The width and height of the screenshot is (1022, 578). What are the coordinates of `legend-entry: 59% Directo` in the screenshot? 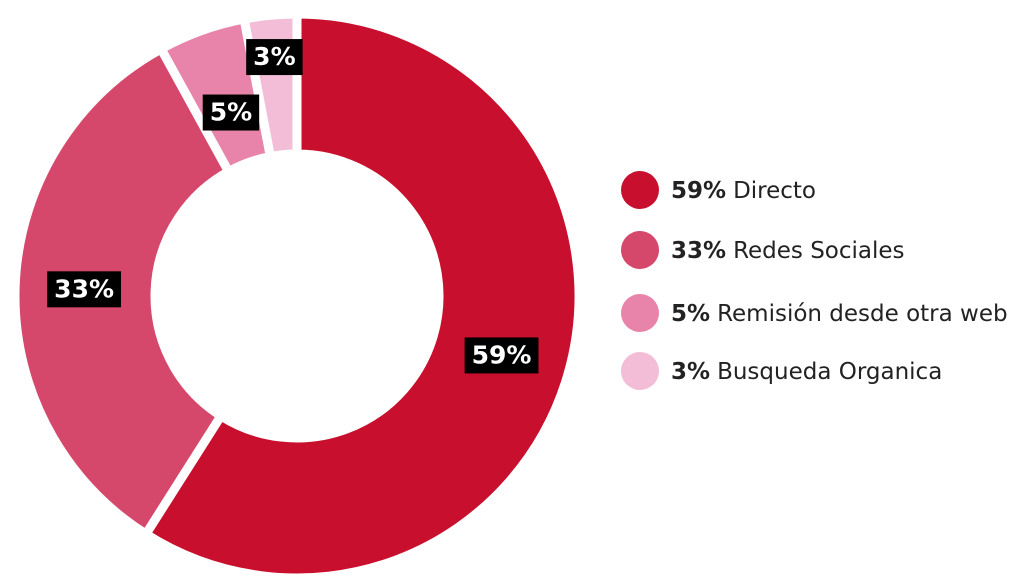 It's located at (743, 191).